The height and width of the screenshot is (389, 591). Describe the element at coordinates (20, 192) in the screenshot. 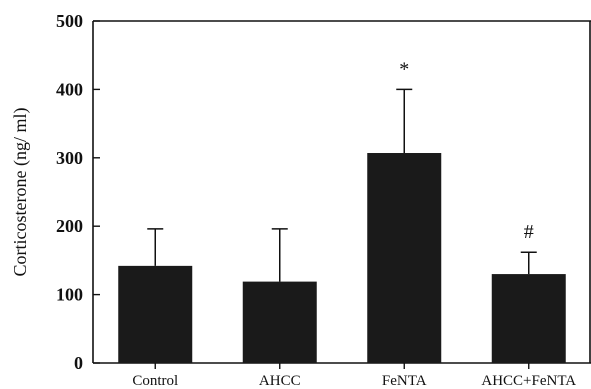

I see `y-axis-label: Corticosterone (ng/ ml)` at that location.